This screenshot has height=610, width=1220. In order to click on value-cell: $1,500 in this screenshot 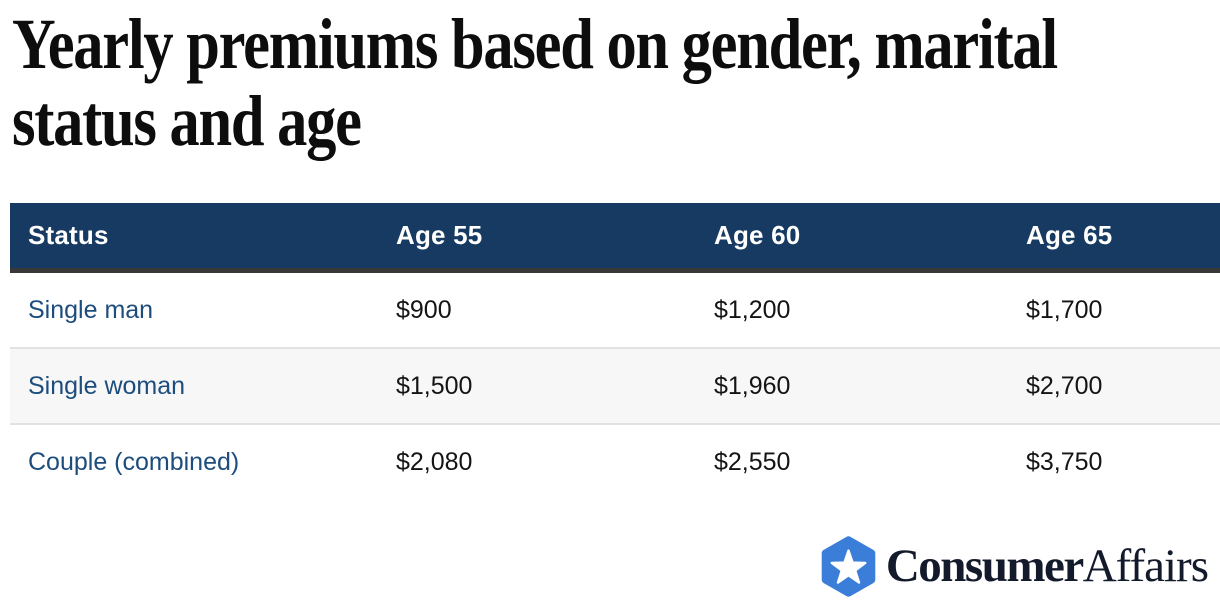, I will do `click(537, 386)`.